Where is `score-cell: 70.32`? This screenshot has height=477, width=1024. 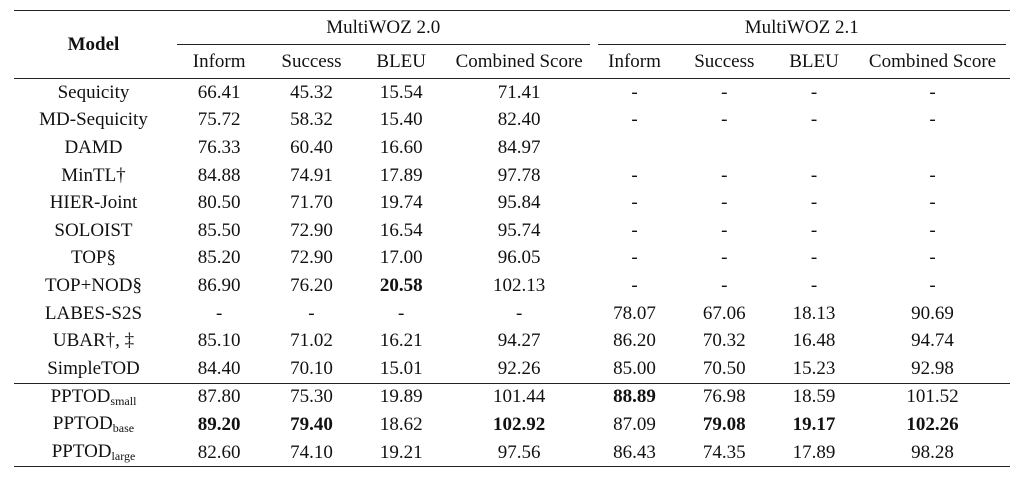
score-cell: 70.32 is located at coordinates (724, 341).